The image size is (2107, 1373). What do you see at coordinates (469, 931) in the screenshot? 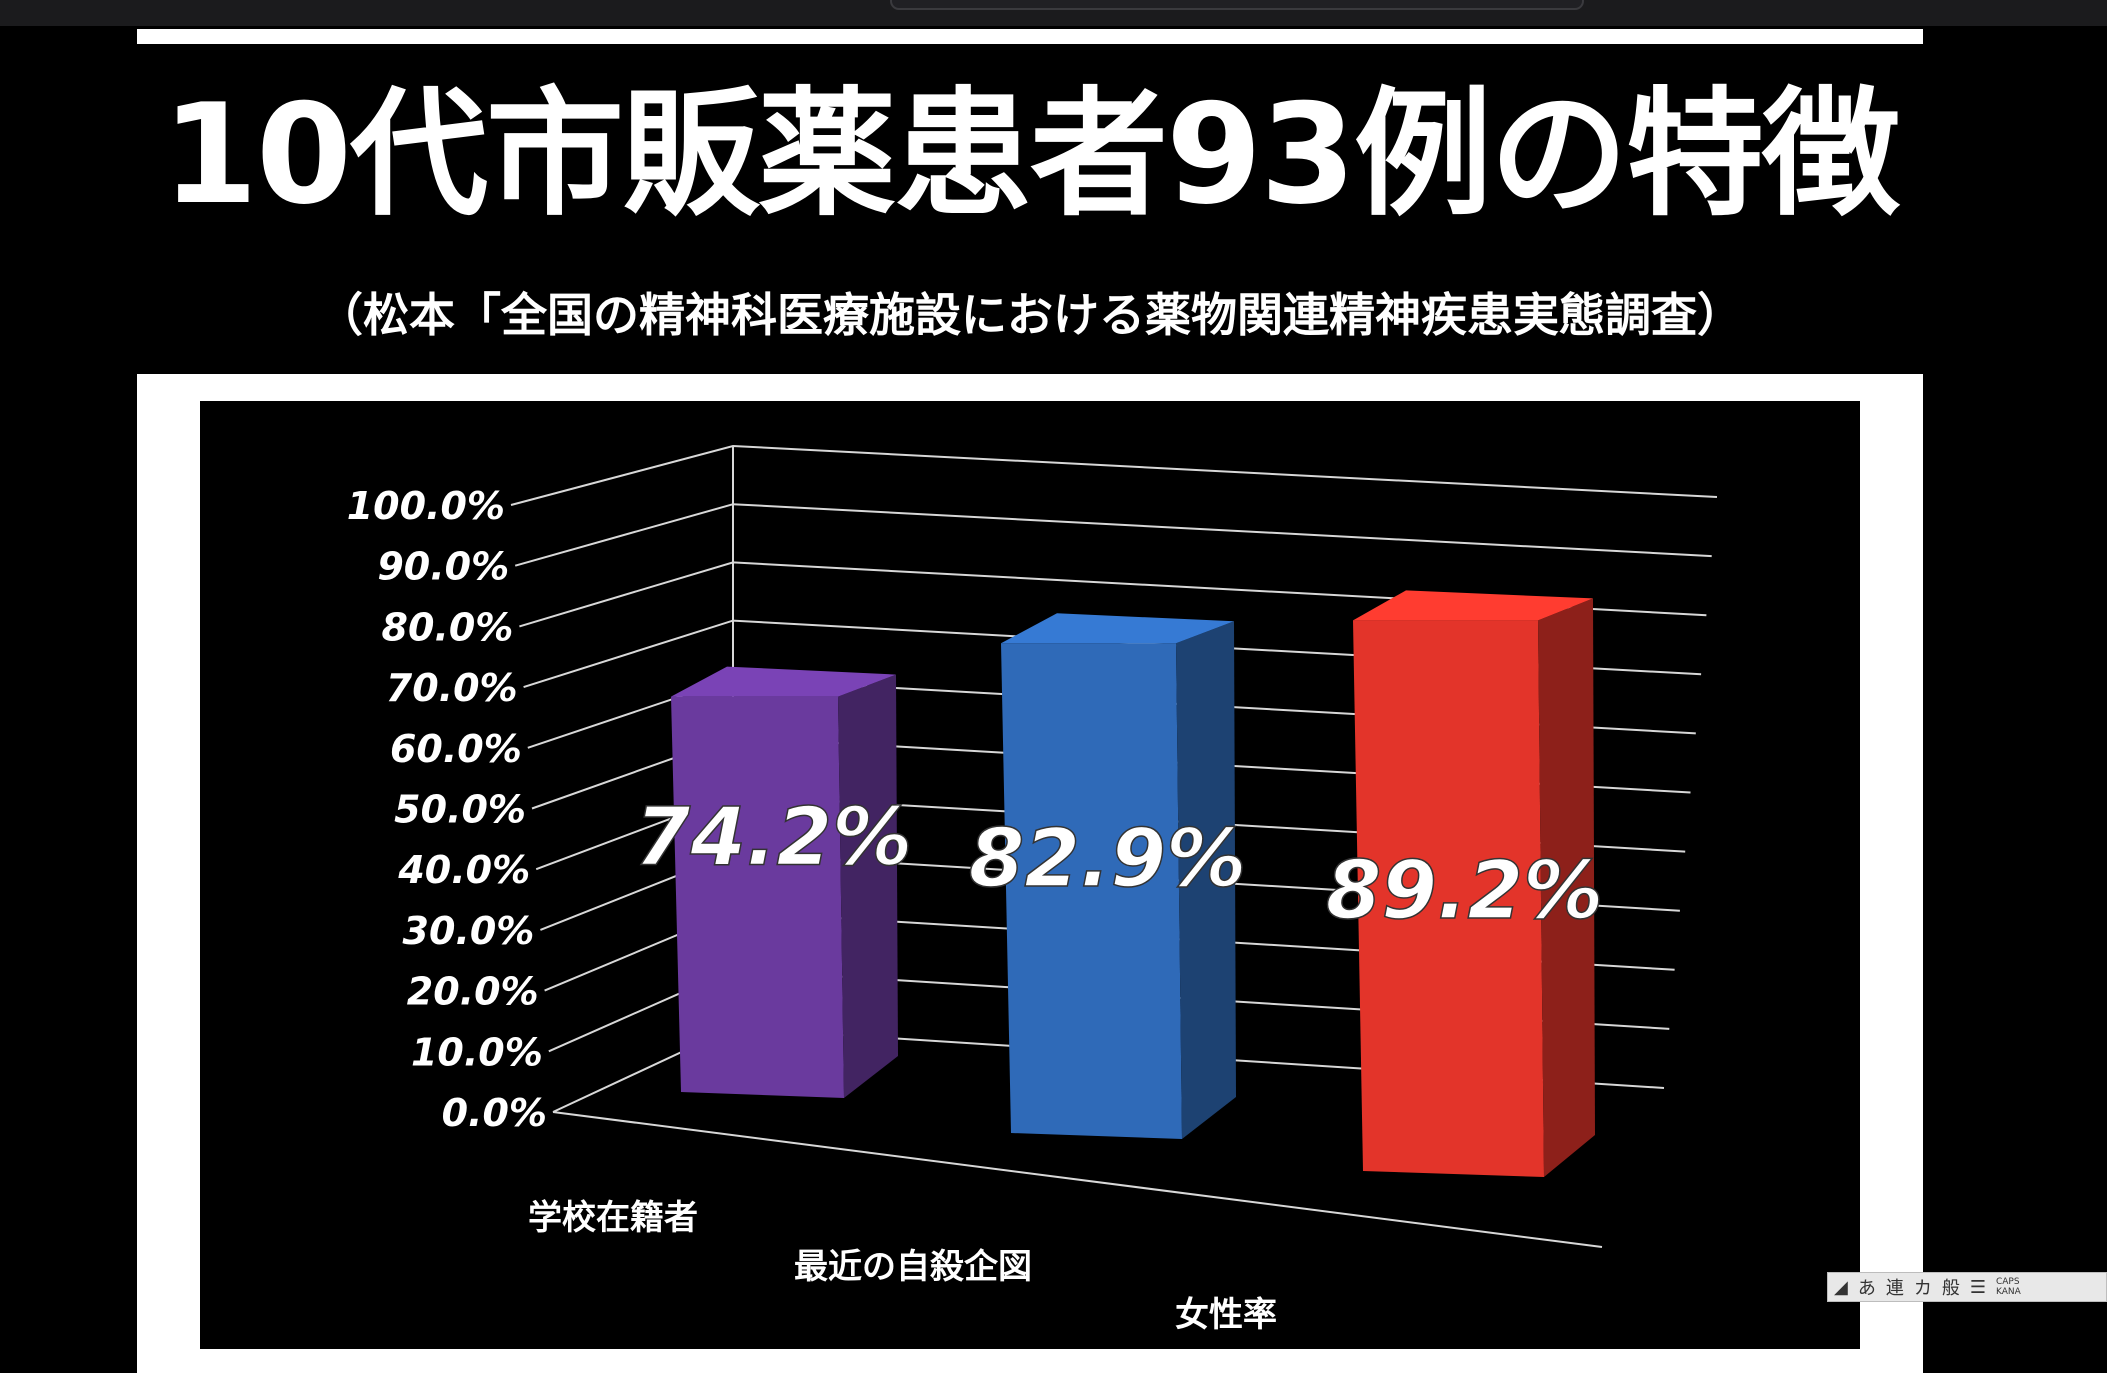
I see `y-tick-label: 30.0%` at bounding box center [469, 931].